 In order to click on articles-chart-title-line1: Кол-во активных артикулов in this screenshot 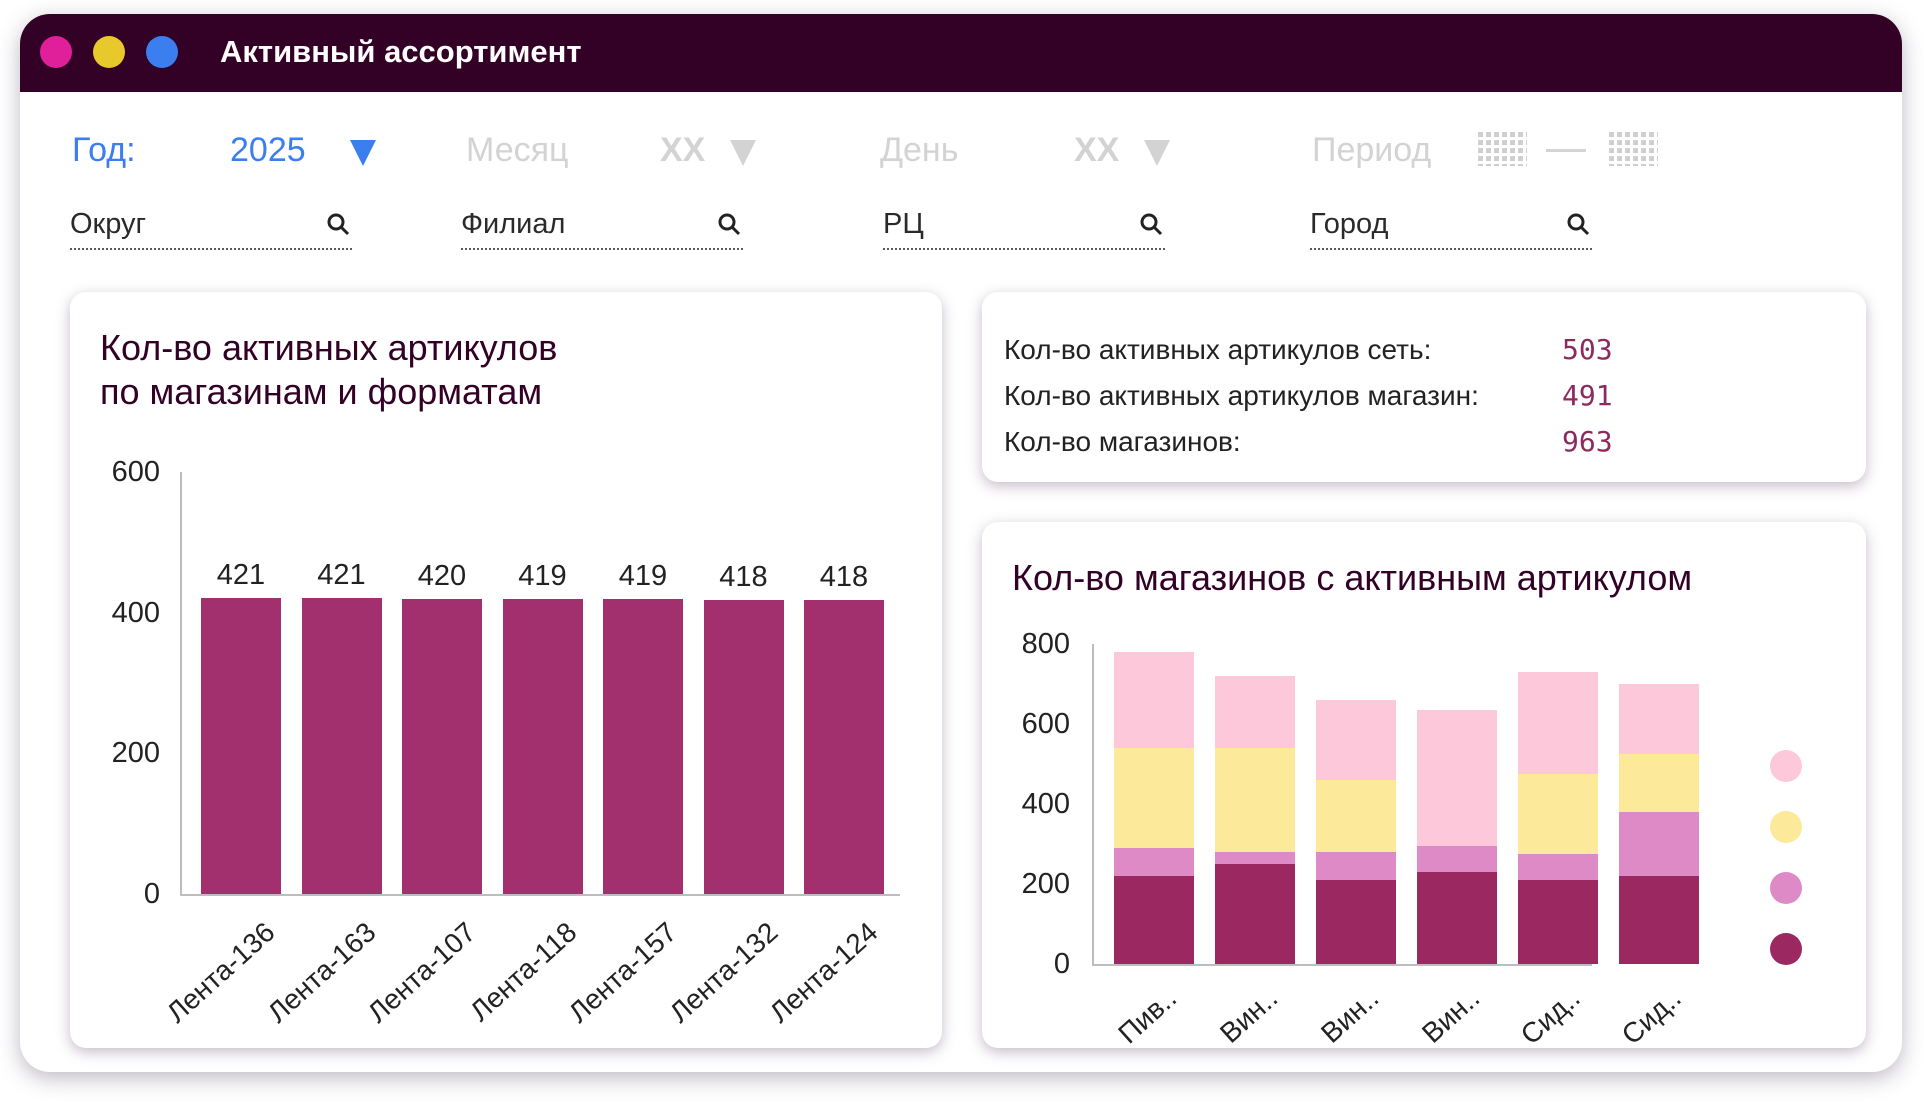, I will do `click(329, 347)`.